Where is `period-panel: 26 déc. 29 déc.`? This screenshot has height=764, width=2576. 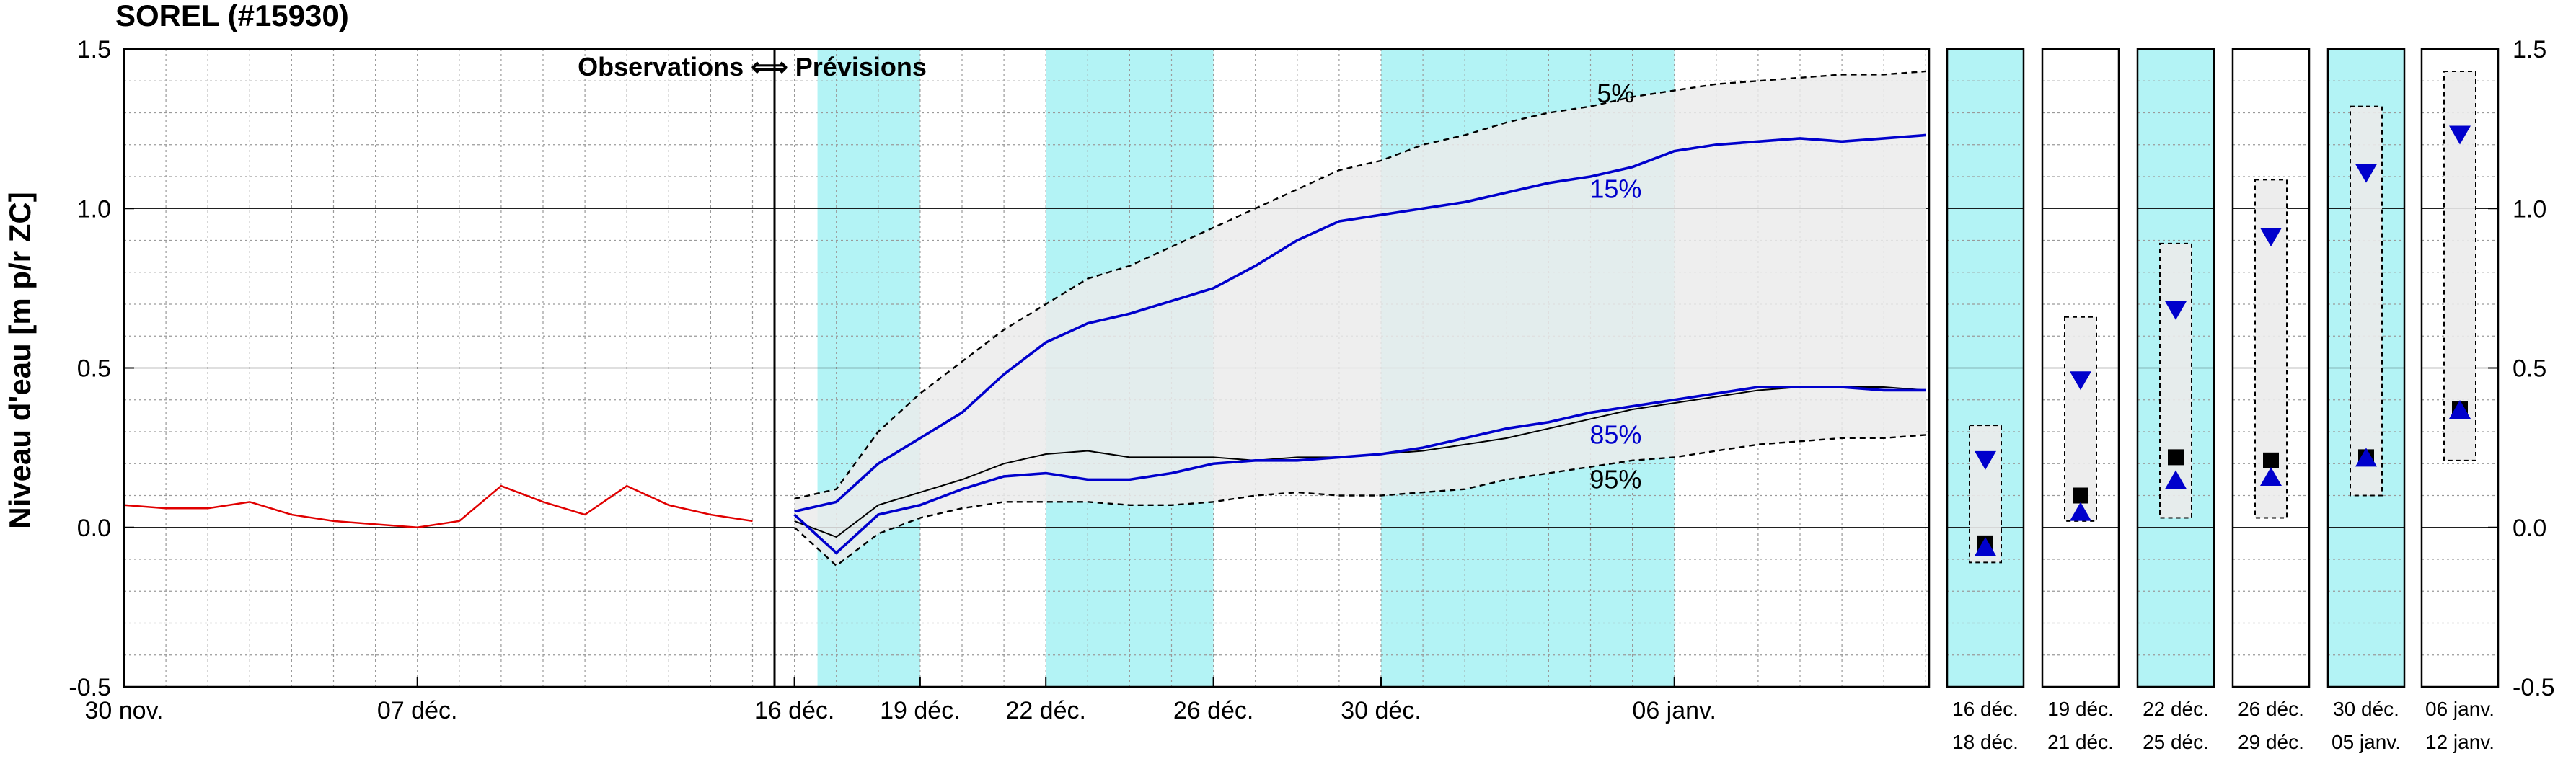 period-panel: 26 déc. 29 déc. is located at coordinates (2271, 400).